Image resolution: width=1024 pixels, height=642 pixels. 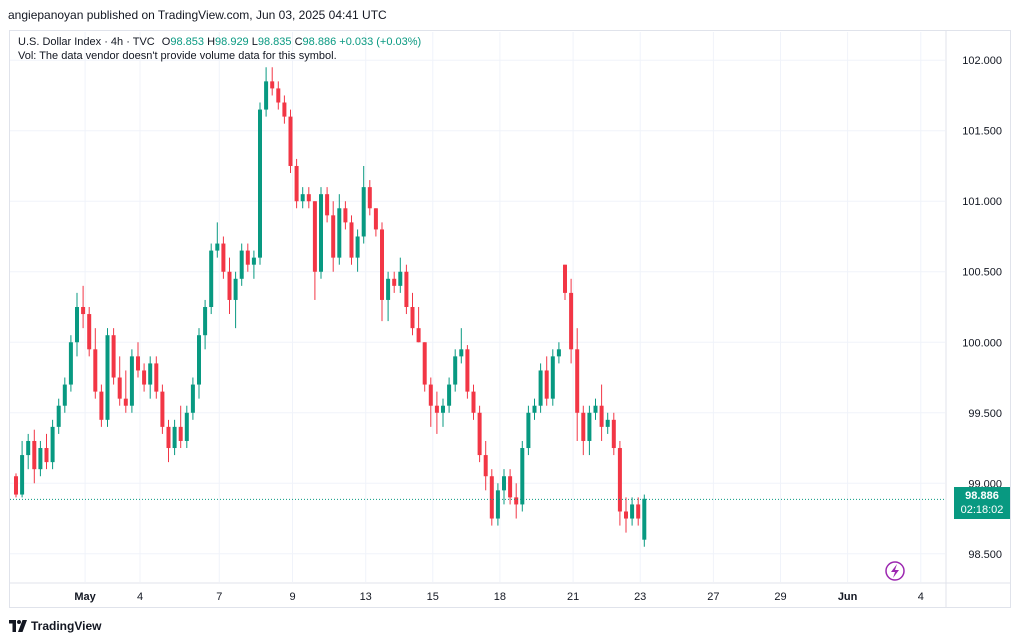 I want to click on tradingview-logo-icon, so click(x=18, y=626).